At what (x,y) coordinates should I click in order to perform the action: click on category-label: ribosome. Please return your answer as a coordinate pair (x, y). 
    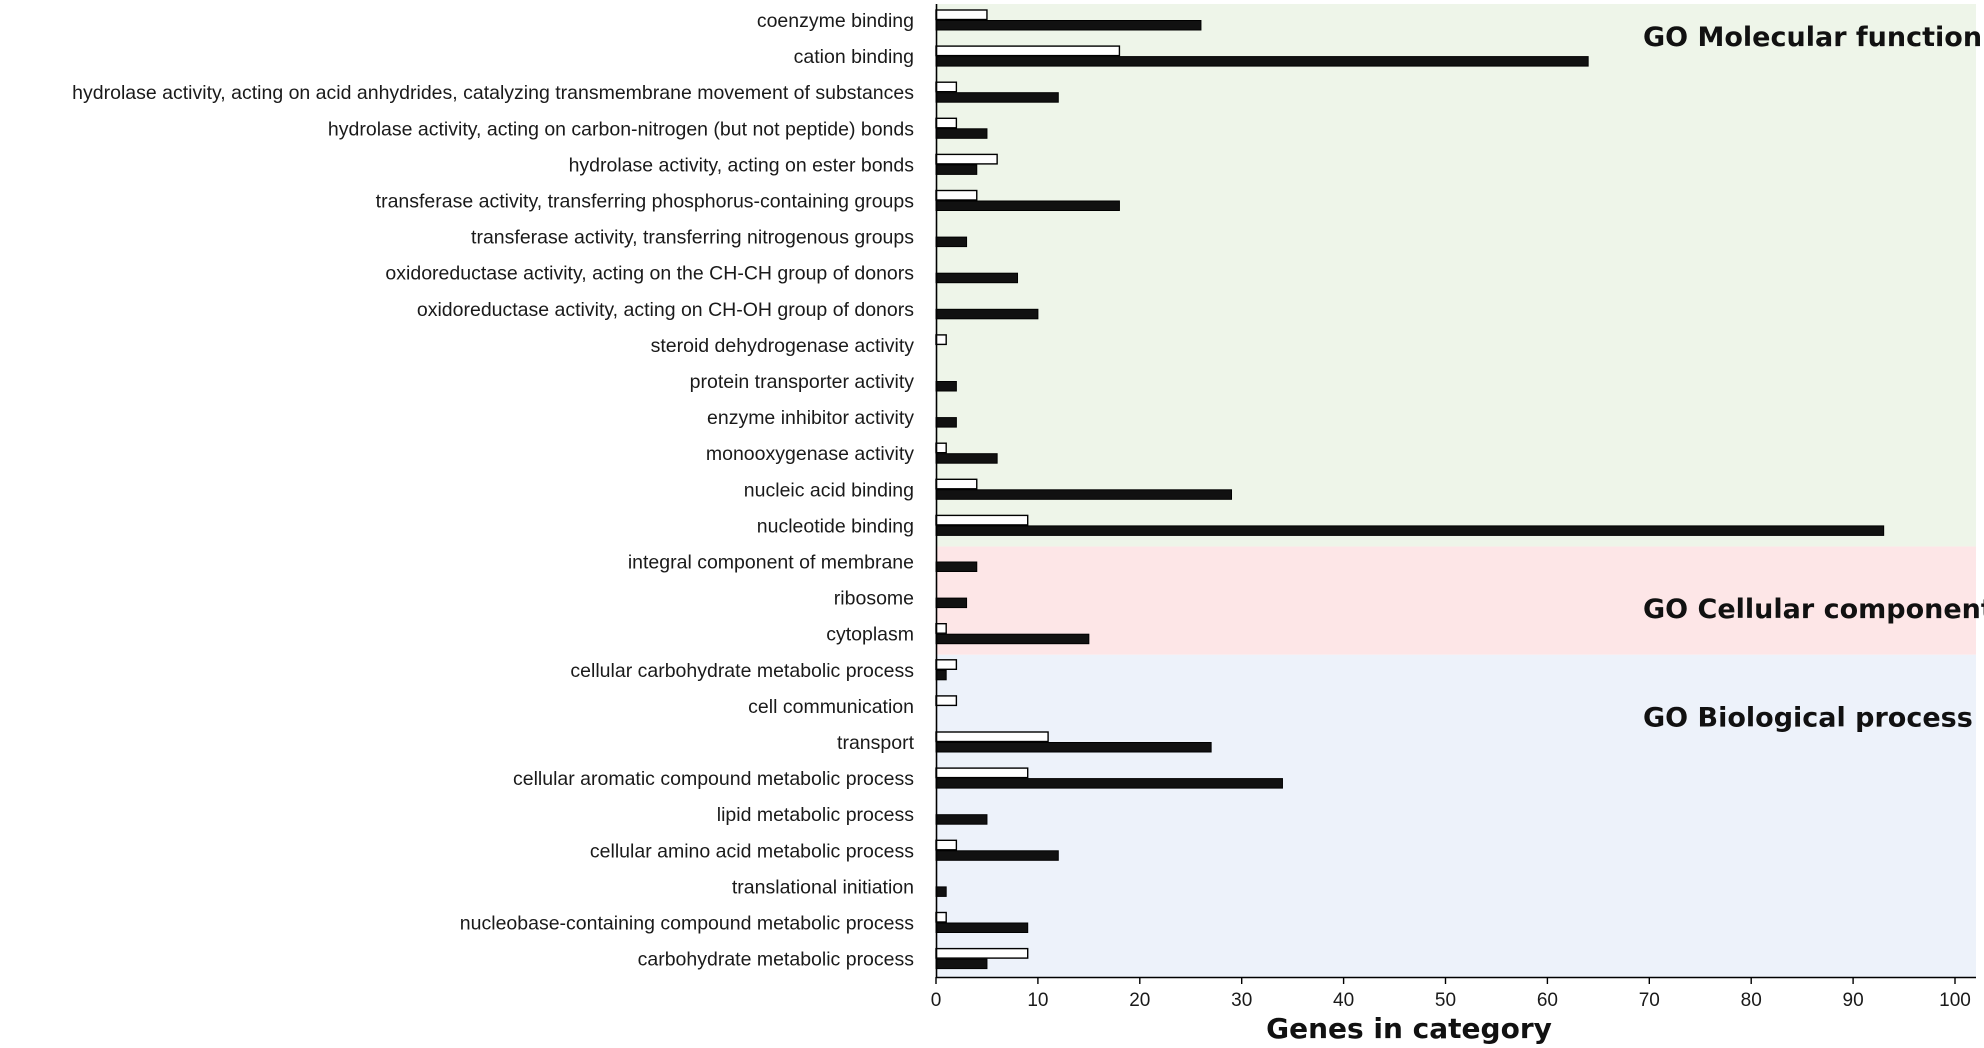
    Looking at the image, I should click on (874, 599).